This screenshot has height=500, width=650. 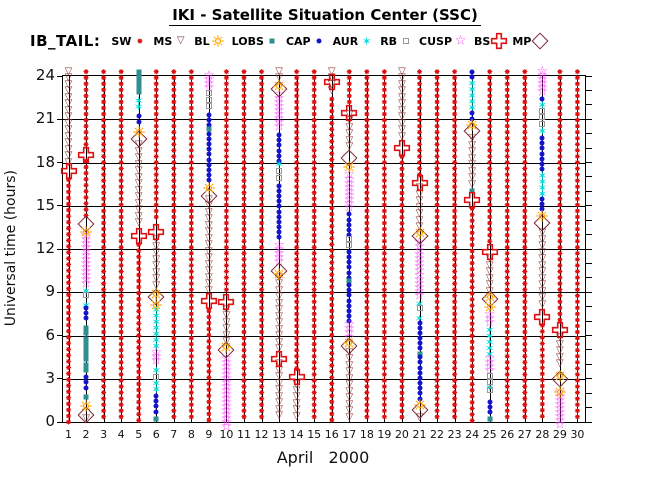 What do you see at coordinates (319, 41) in the screenshot?
I see `legend-symbol-cap` at bounding box center [319, 41].